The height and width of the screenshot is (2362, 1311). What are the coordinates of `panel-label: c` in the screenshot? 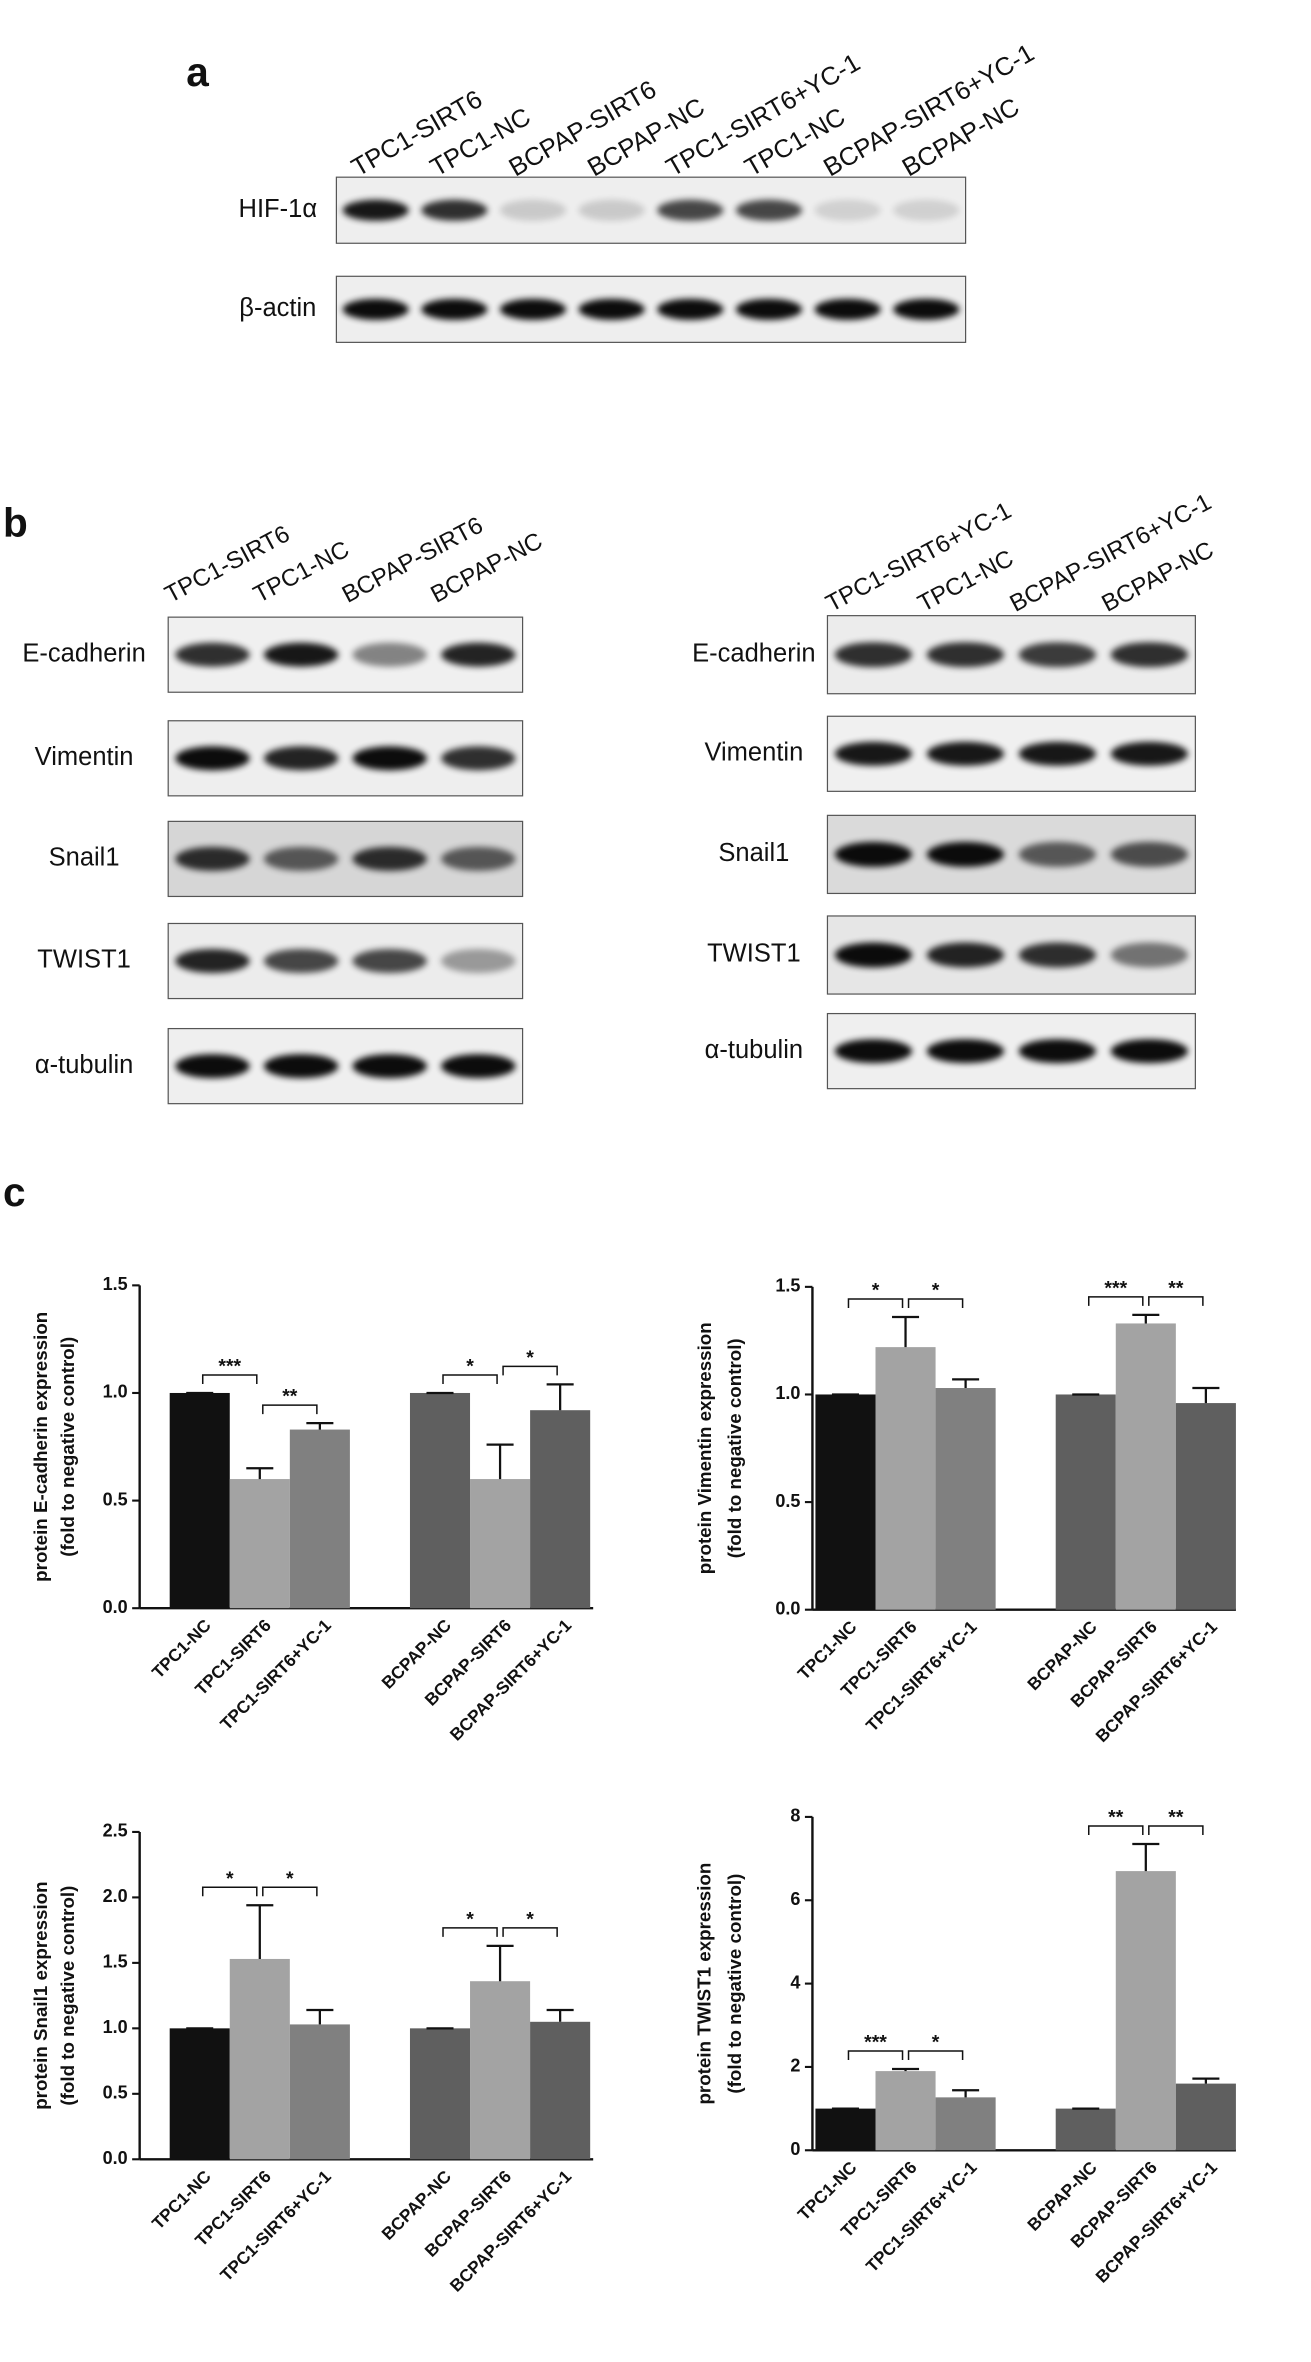 It's located at (14, 1192).